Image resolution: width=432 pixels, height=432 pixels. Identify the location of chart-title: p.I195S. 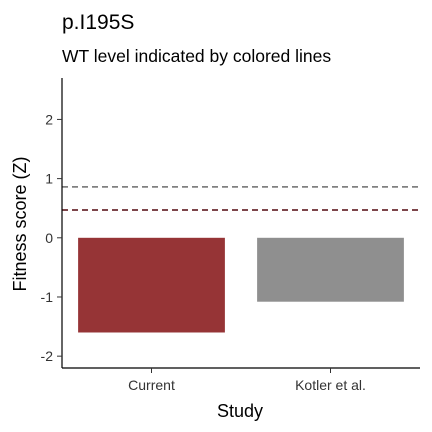
(98, 22).